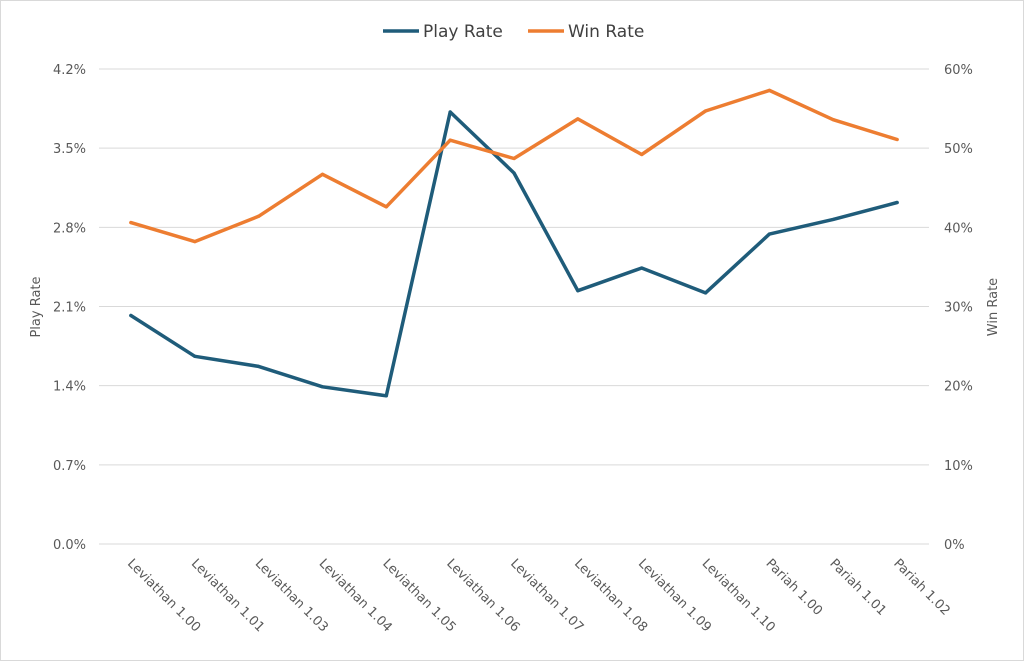  I want to click on right-tick-label: 20%, so click(958, 387).